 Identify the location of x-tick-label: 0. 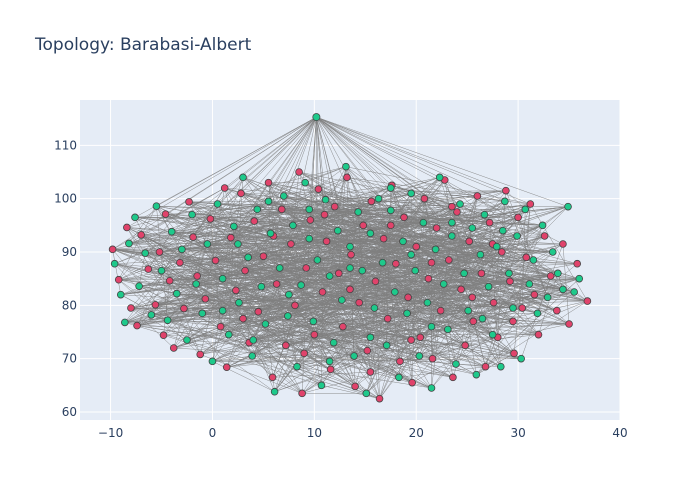
(213, 433).